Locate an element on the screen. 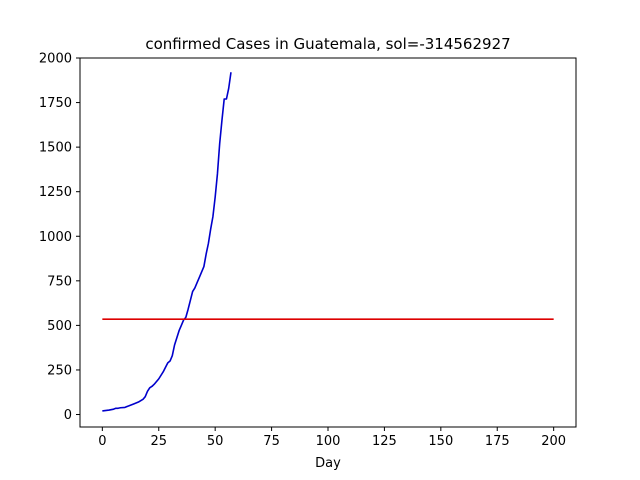 Image resolution: width=640 pixels, height=480 pixels. x-axis-label: Day is located at coordinates (328, 463).